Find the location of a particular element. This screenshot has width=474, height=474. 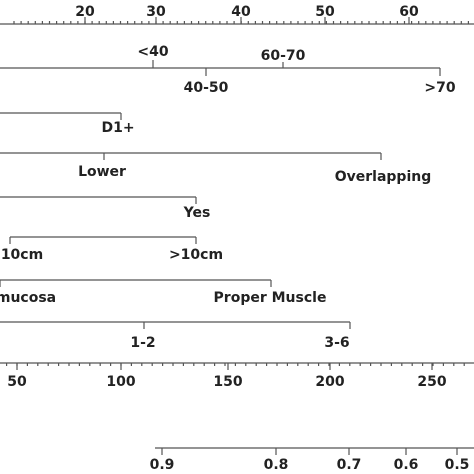

scale-label: 60-70 is located at coordinates (283, 56).